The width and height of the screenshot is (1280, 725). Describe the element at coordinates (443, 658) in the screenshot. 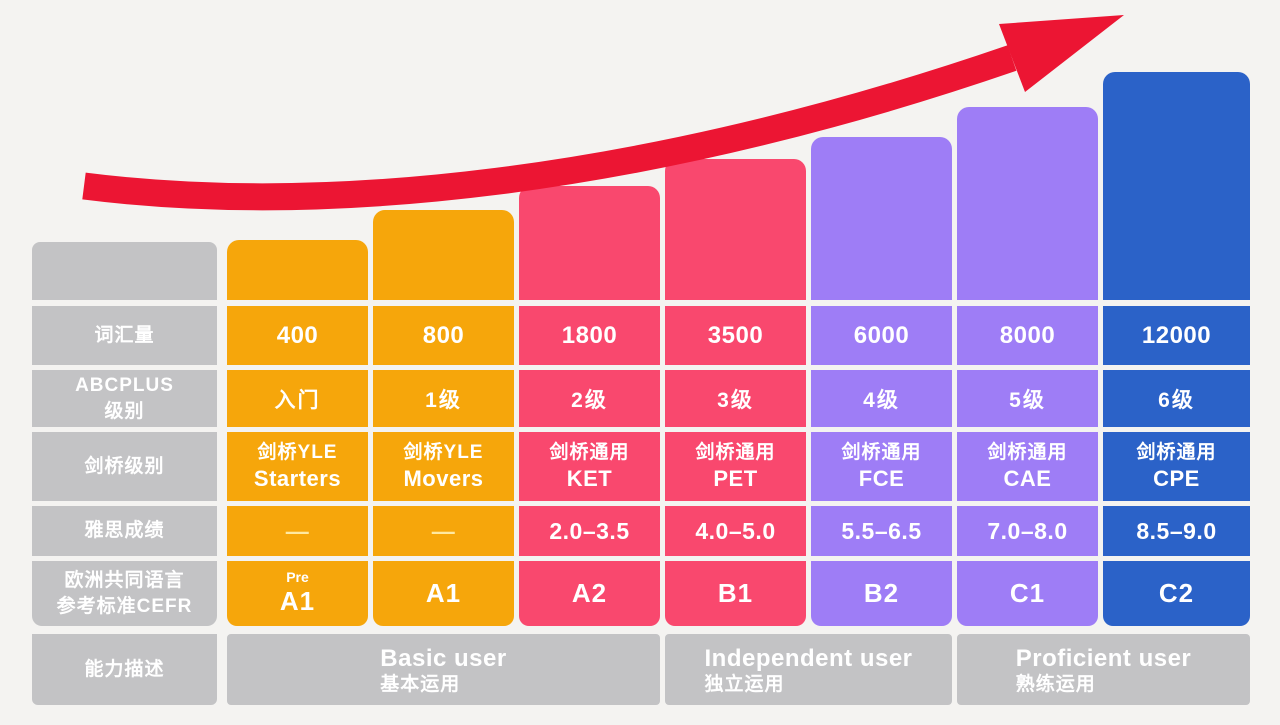

I see `ability-basic-en: Basic user` at that location.